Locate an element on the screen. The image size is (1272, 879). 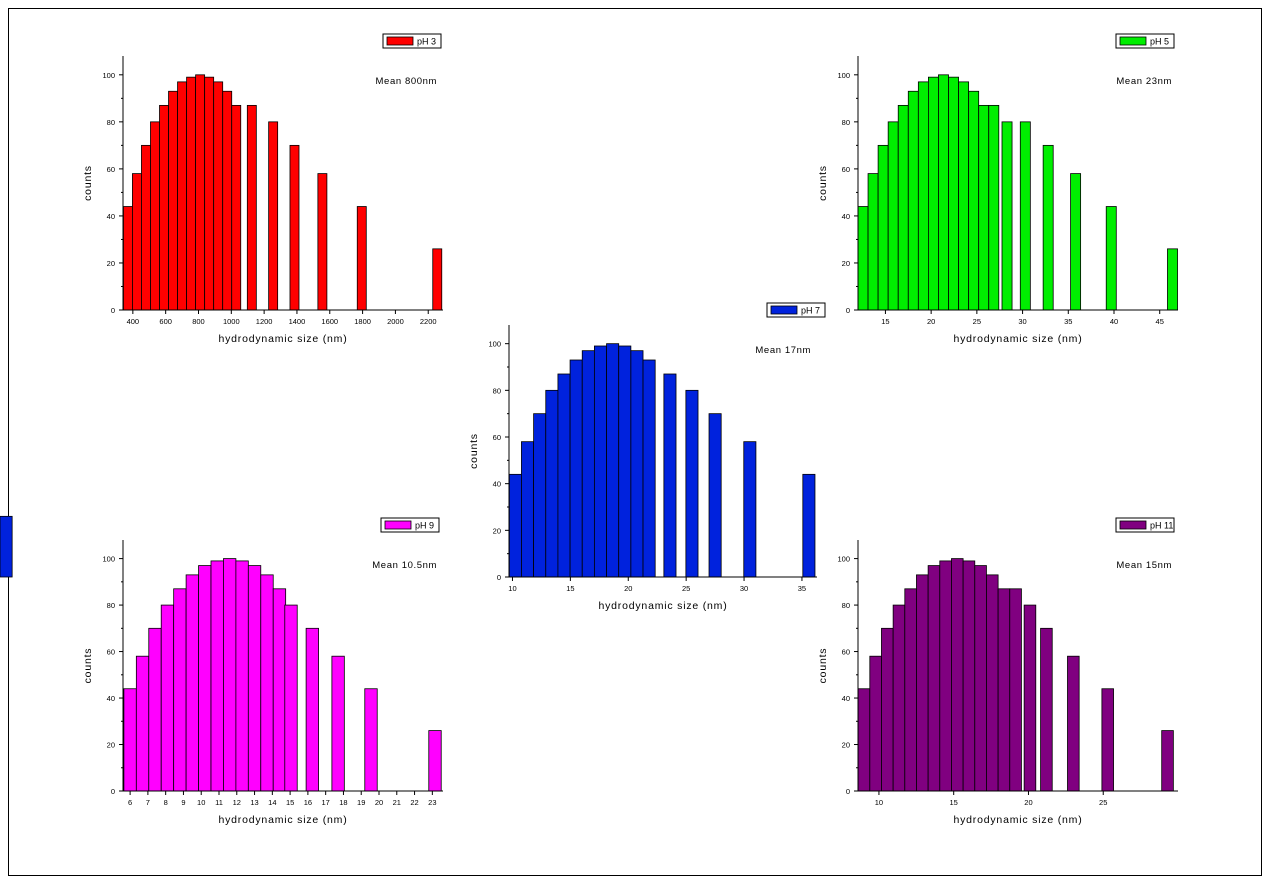
x-tick-label: 1600 is located at coordinates (329, 321).